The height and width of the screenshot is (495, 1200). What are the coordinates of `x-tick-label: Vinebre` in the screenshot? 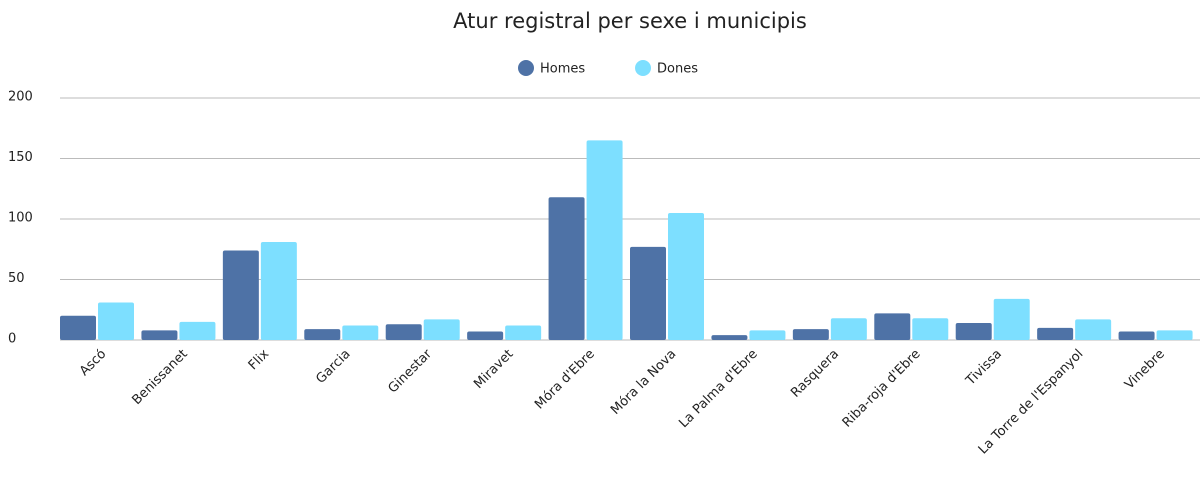 It's located at (1145, 370).